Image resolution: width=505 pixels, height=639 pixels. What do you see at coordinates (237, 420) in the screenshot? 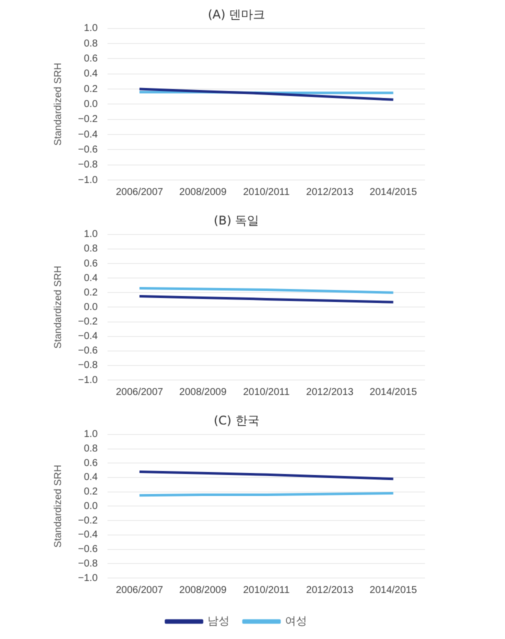
I see `chart-title: (C) 한국` at bounding box center [237, 420].